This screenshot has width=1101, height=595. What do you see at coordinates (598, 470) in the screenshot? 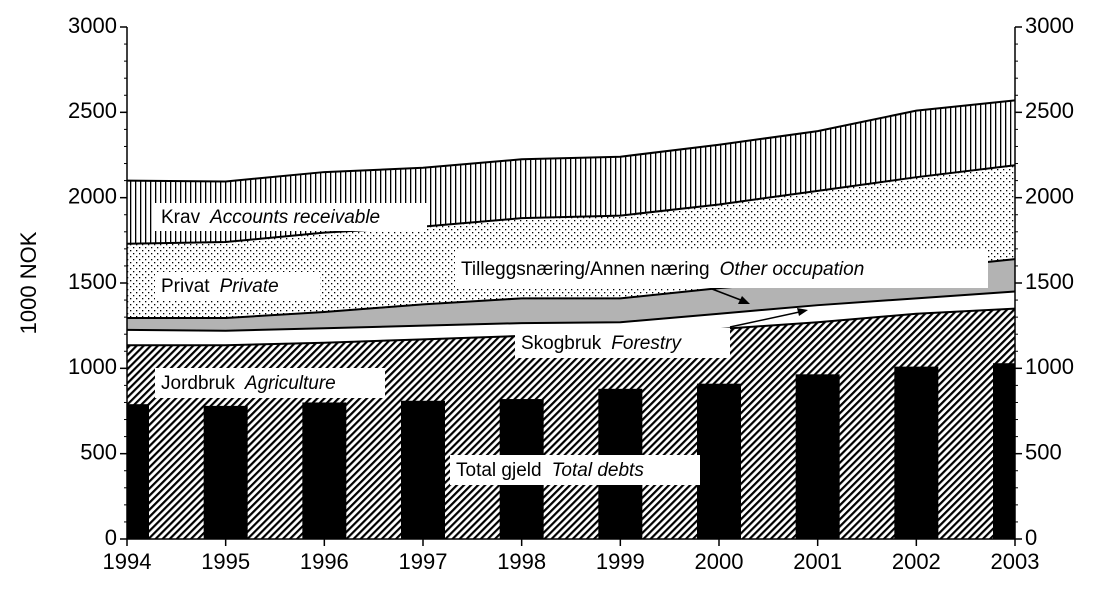
I see `series-name-en: Total debts` at bounding box center [598, 470].